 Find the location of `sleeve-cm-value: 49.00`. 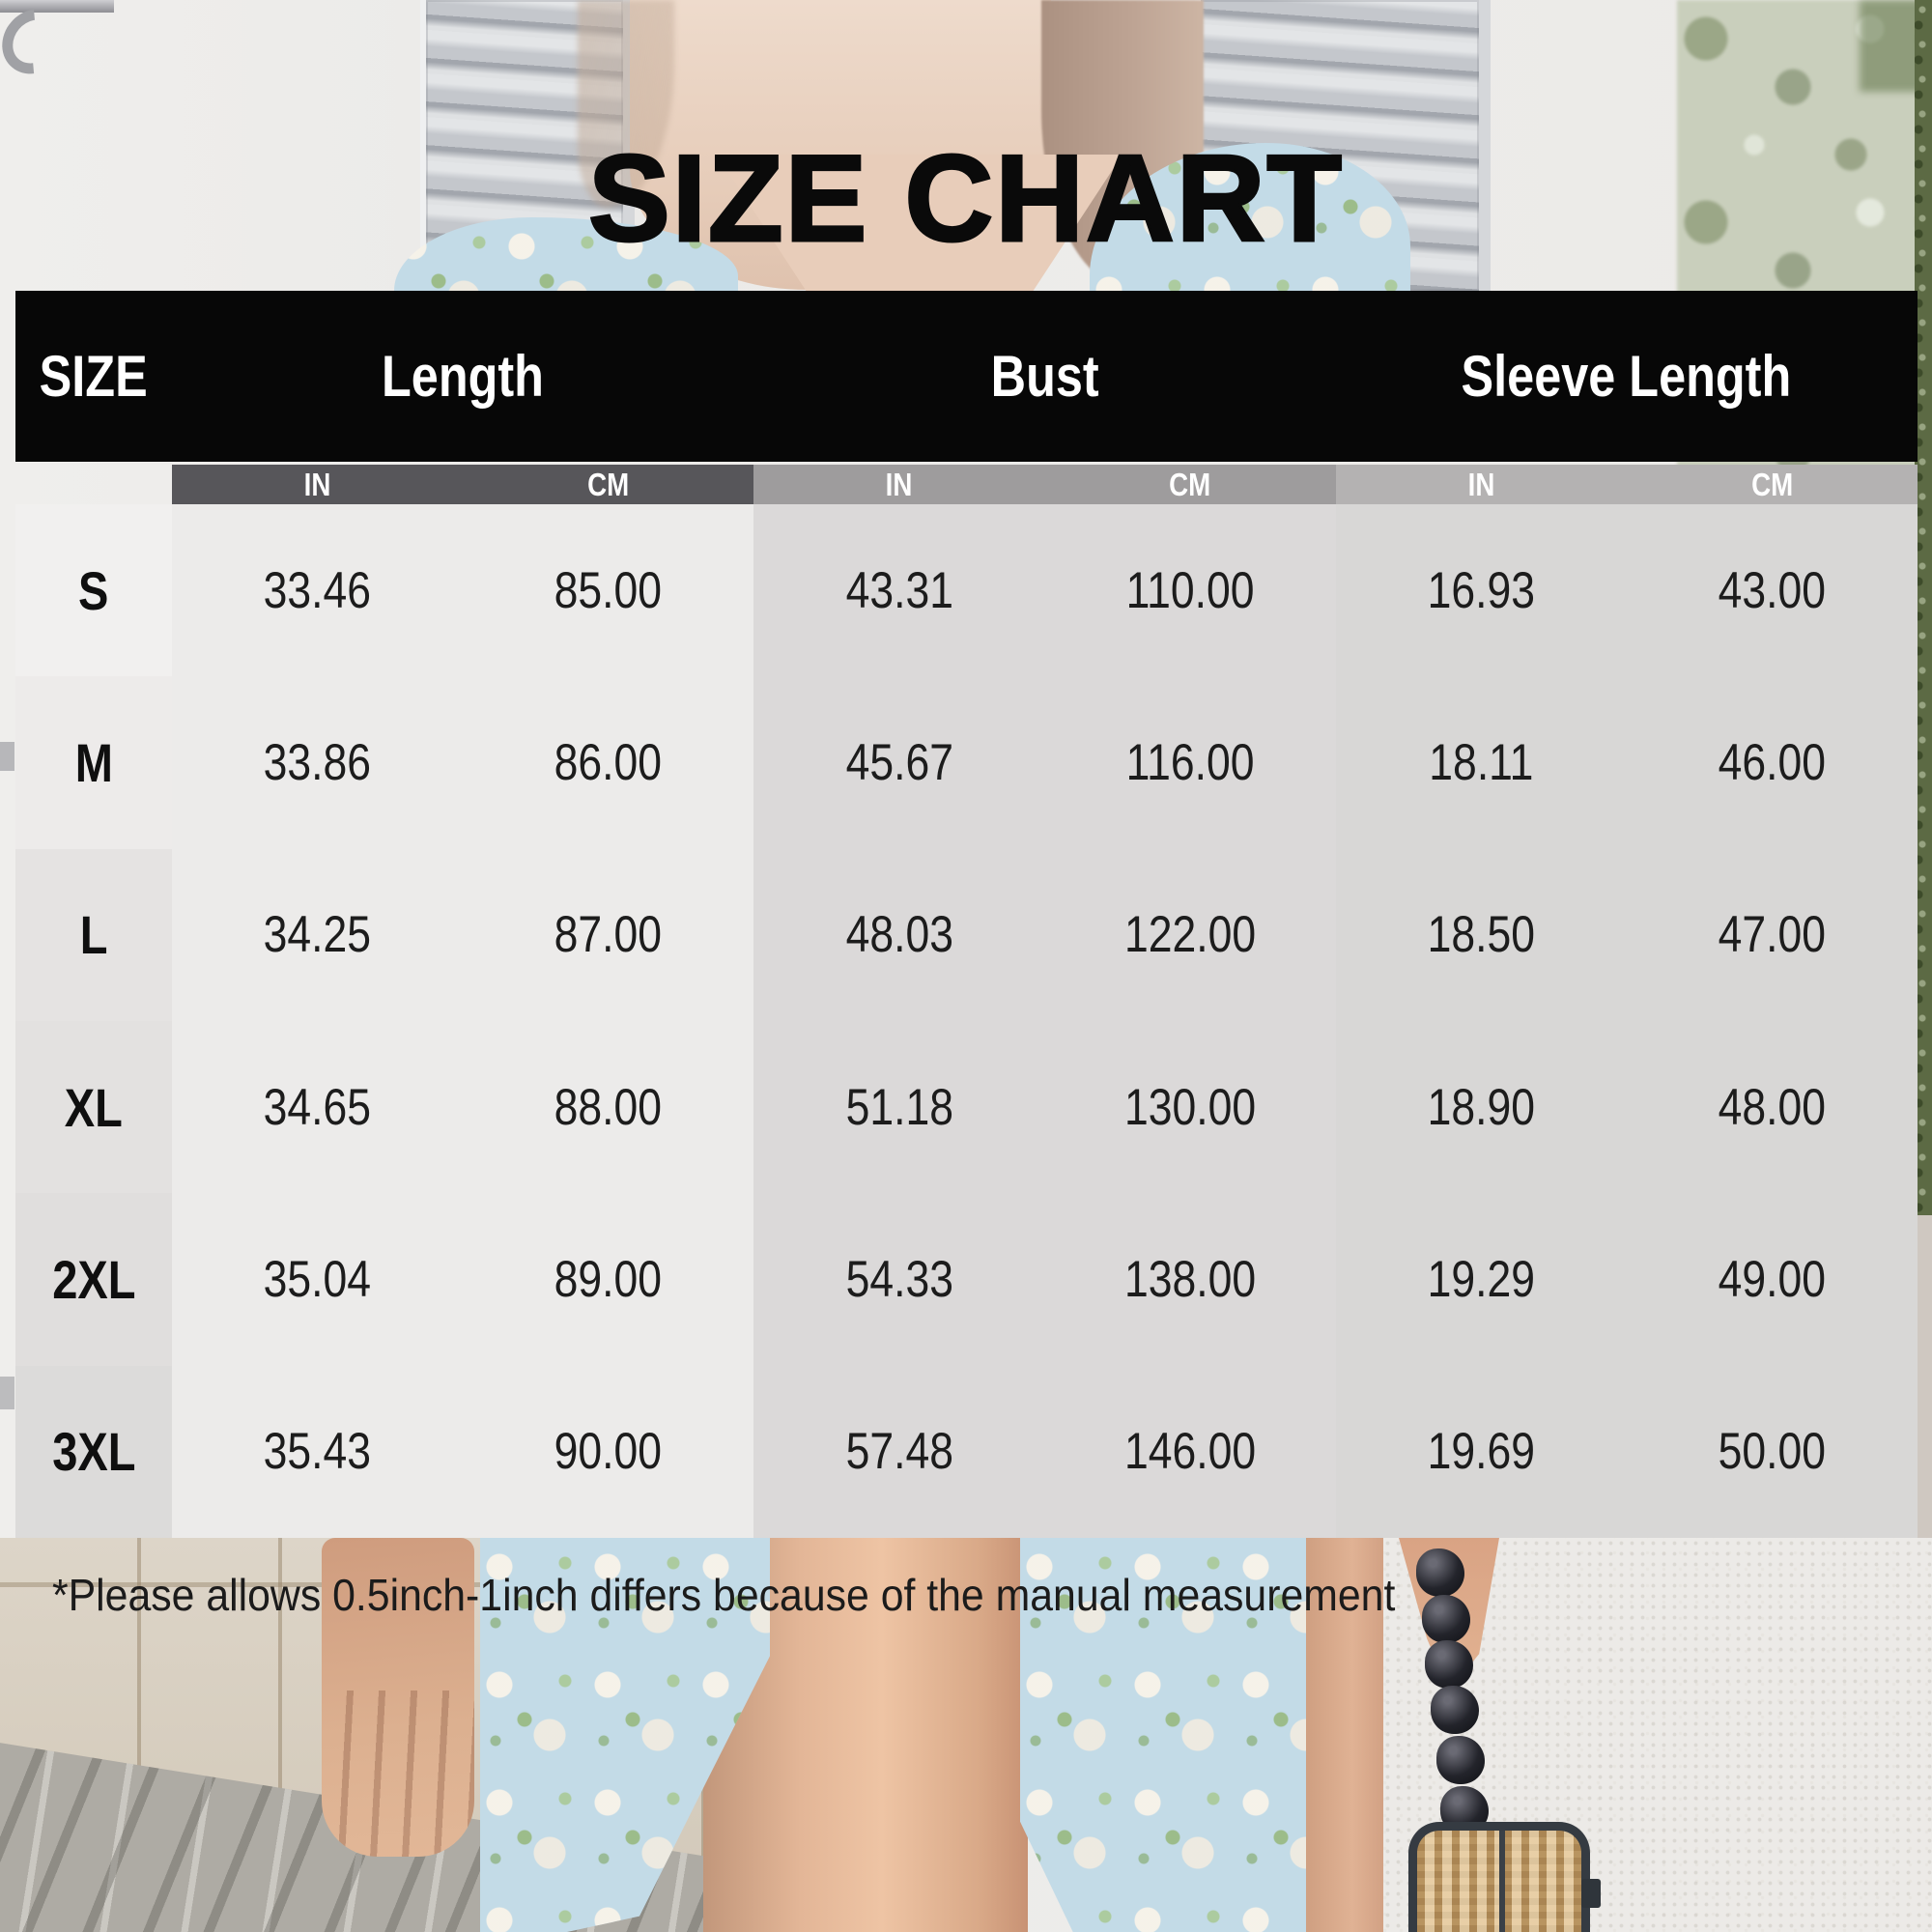

sleeve-cm-value: 49.00 is located at coordinates (1772, 1279).